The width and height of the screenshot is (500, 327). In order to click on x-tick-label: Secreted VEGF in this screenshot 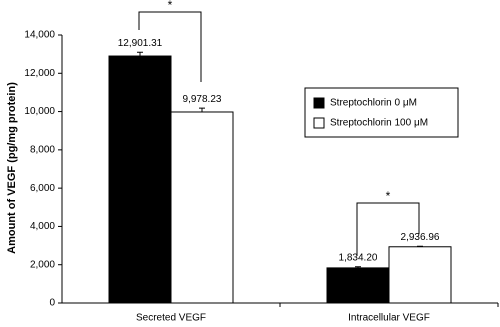, I will do `click(171, 318)`.